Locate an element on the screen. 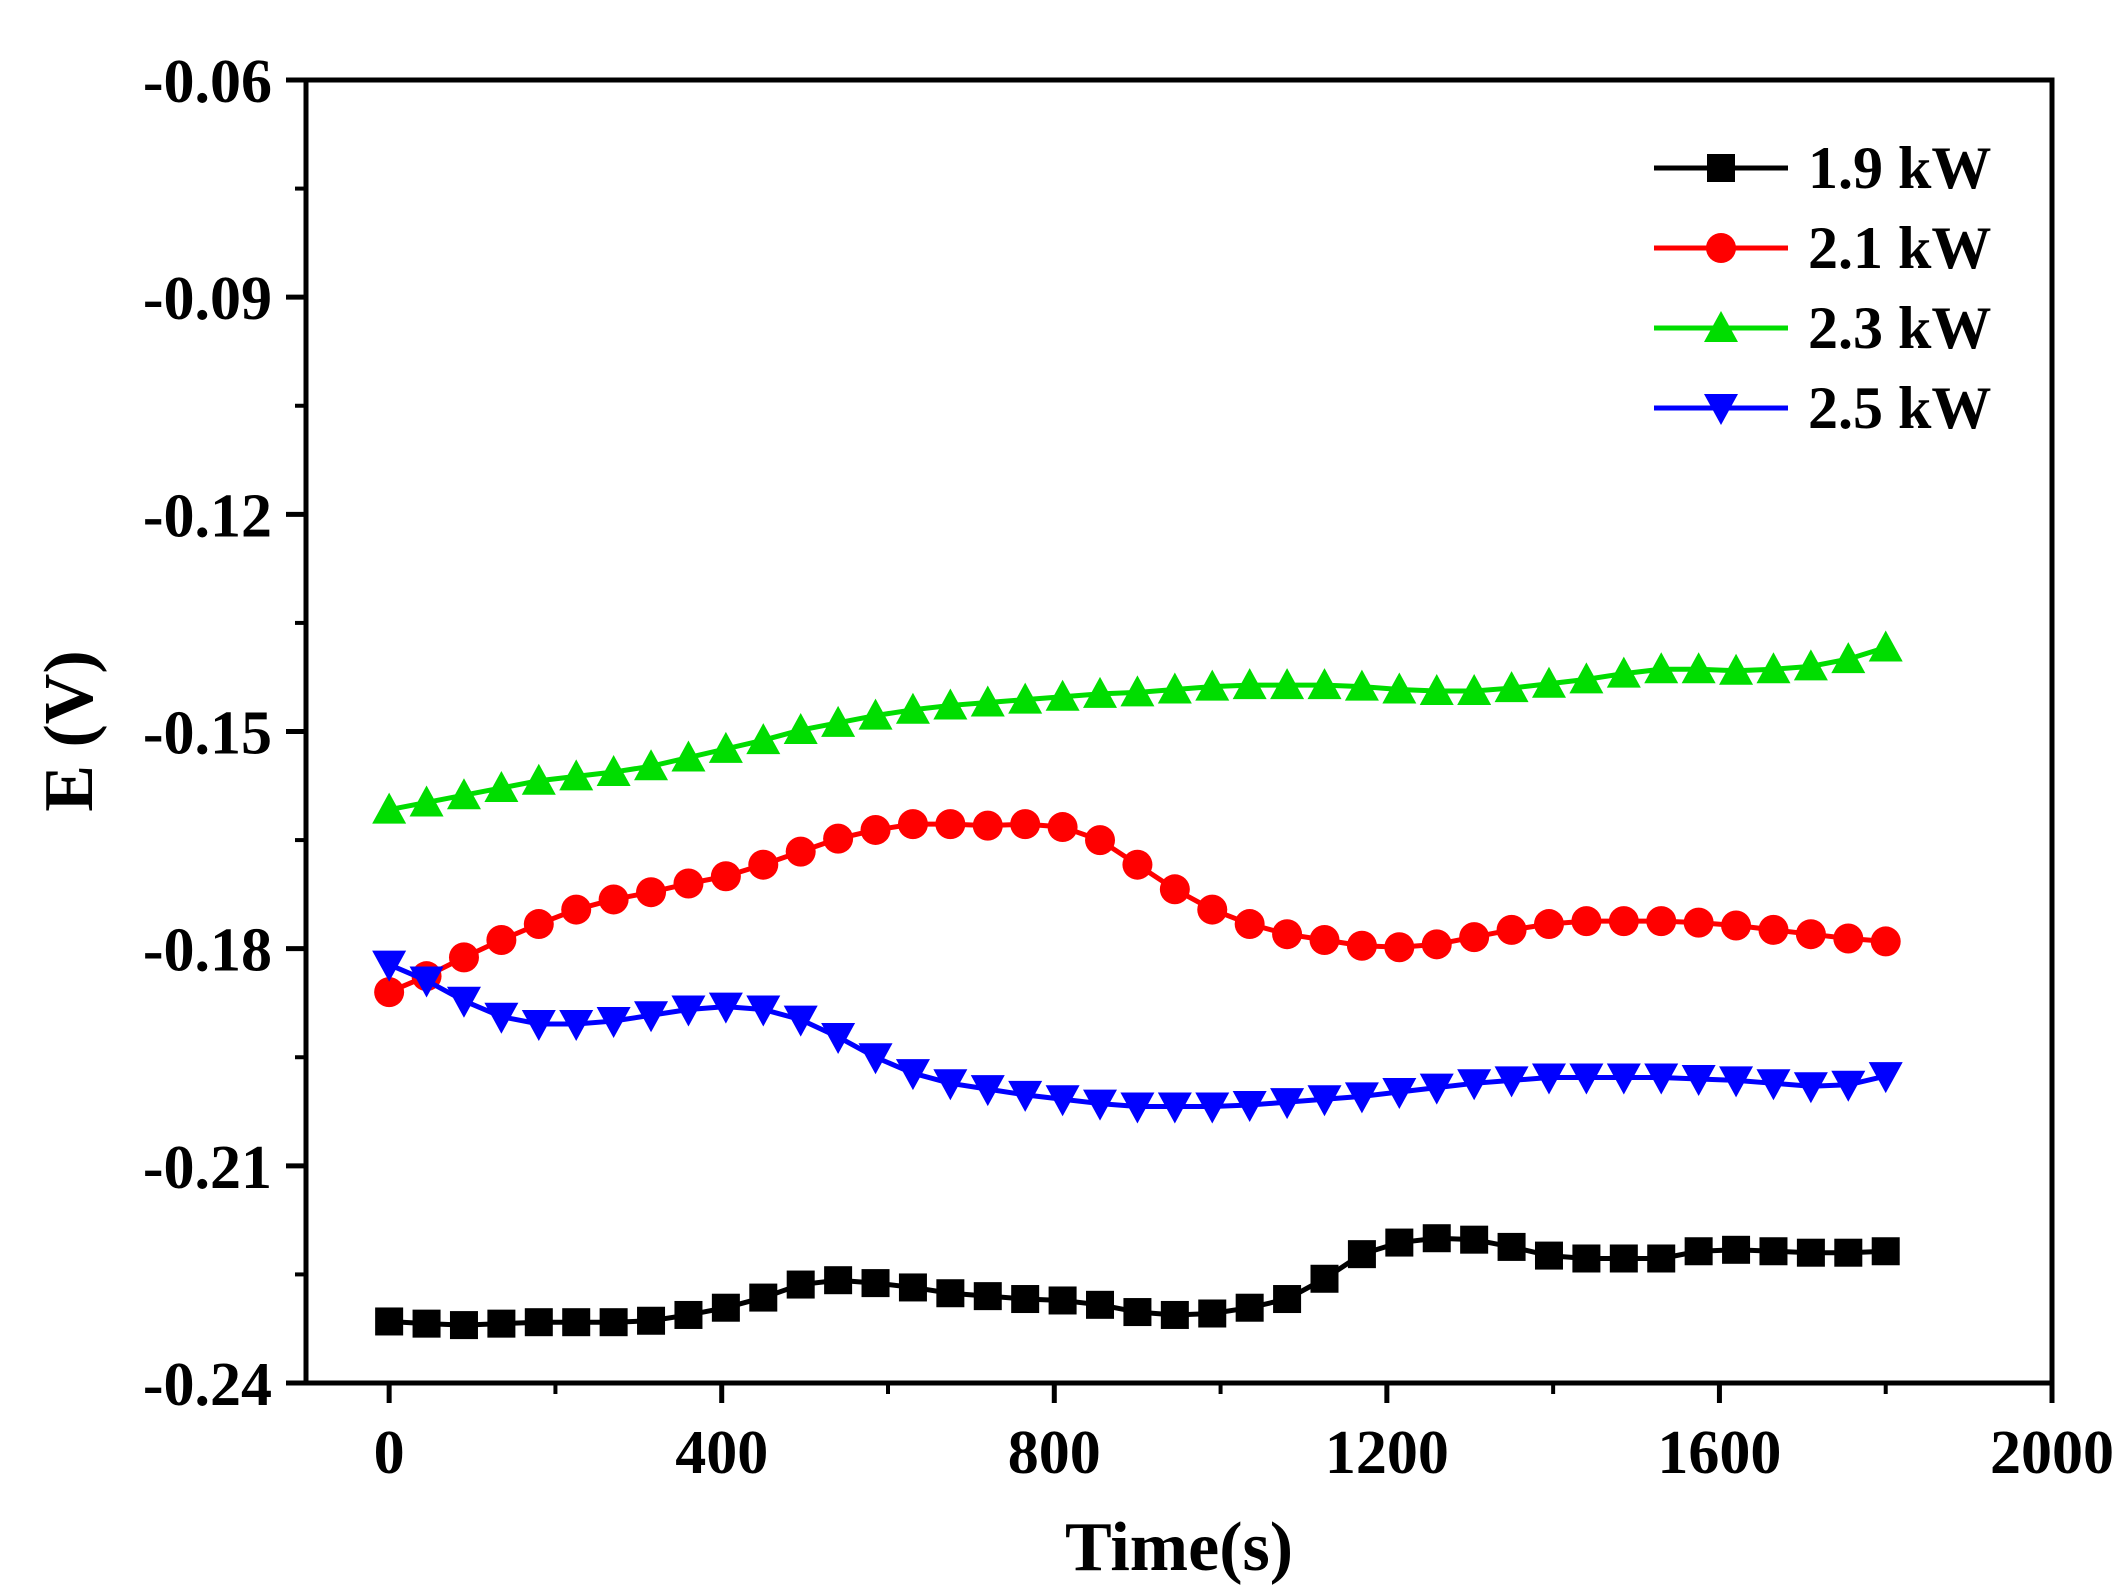 Image resolution: width=2124 pixels, height=1593 pixels. x-tick-label: 2000 is located at coordinates (2052, 1453).